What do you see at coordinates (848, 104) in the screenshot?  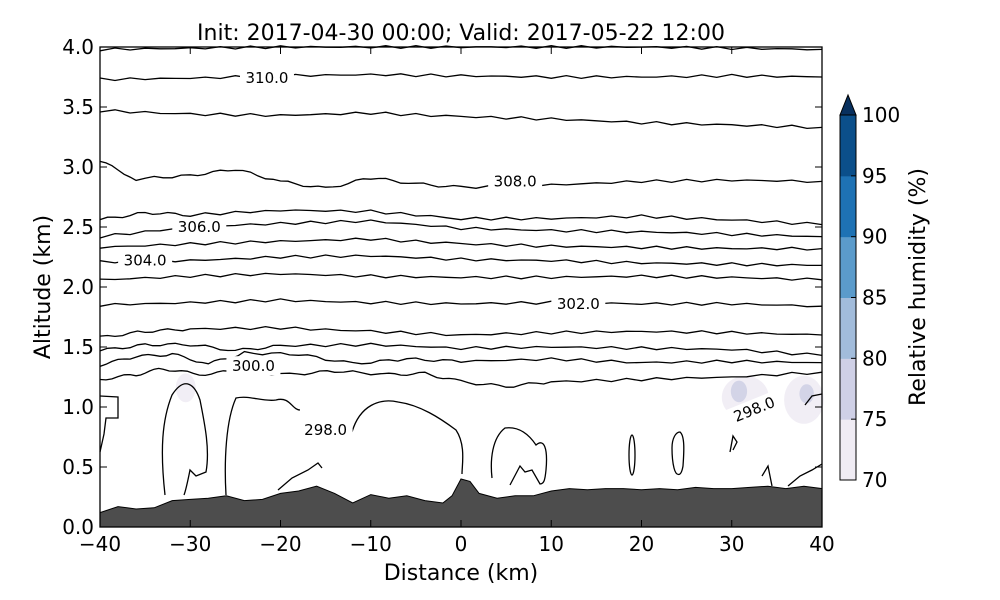 I see `colorbar-extend-arrow` at bounding box center [848, 104].